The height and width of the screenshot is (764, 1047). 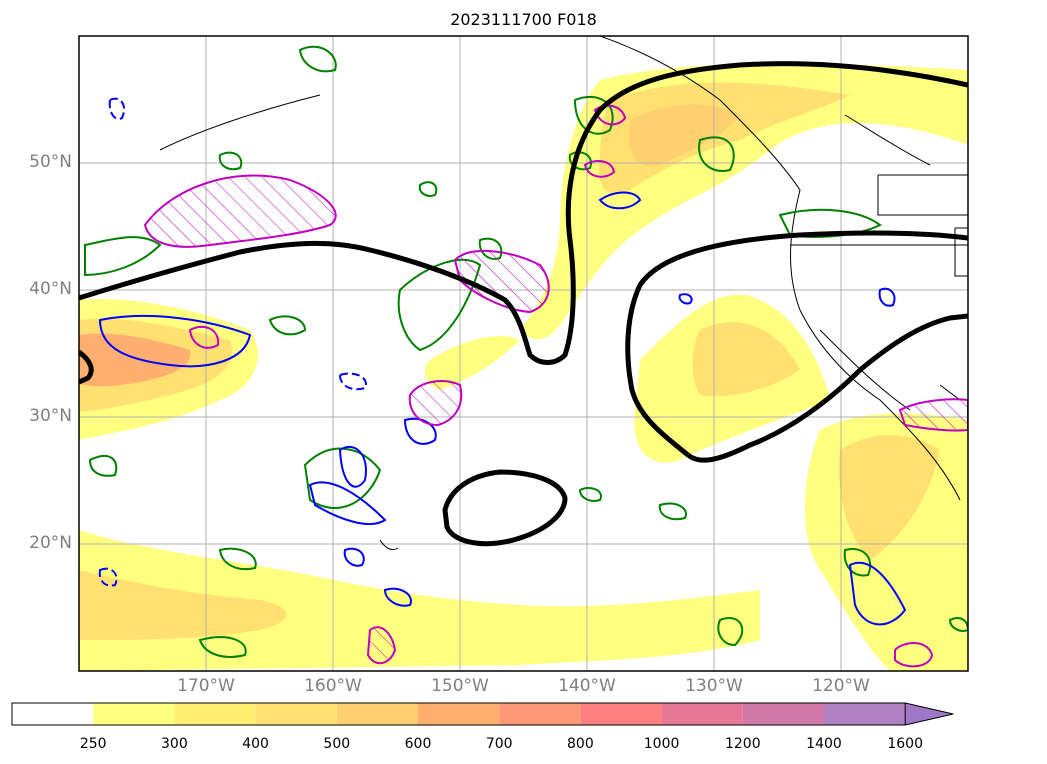 I want to click on lon-label-160w: 160°W, so click(x=333, y=686).